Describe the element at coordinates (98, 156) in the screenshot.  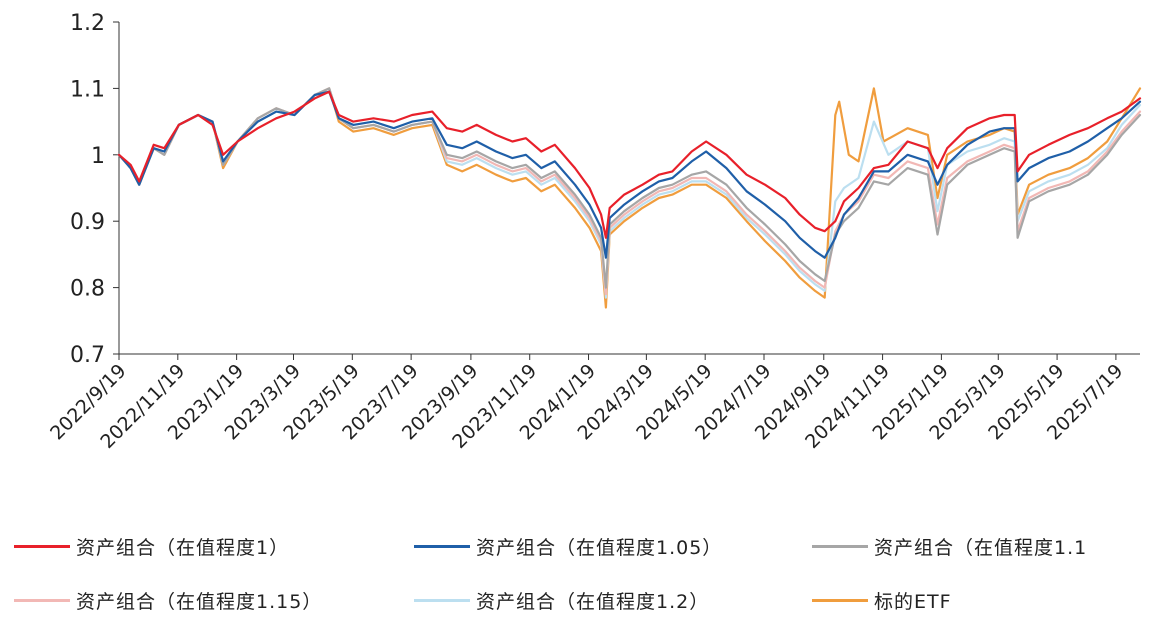
I see `y-tick-label: 1` at that location.